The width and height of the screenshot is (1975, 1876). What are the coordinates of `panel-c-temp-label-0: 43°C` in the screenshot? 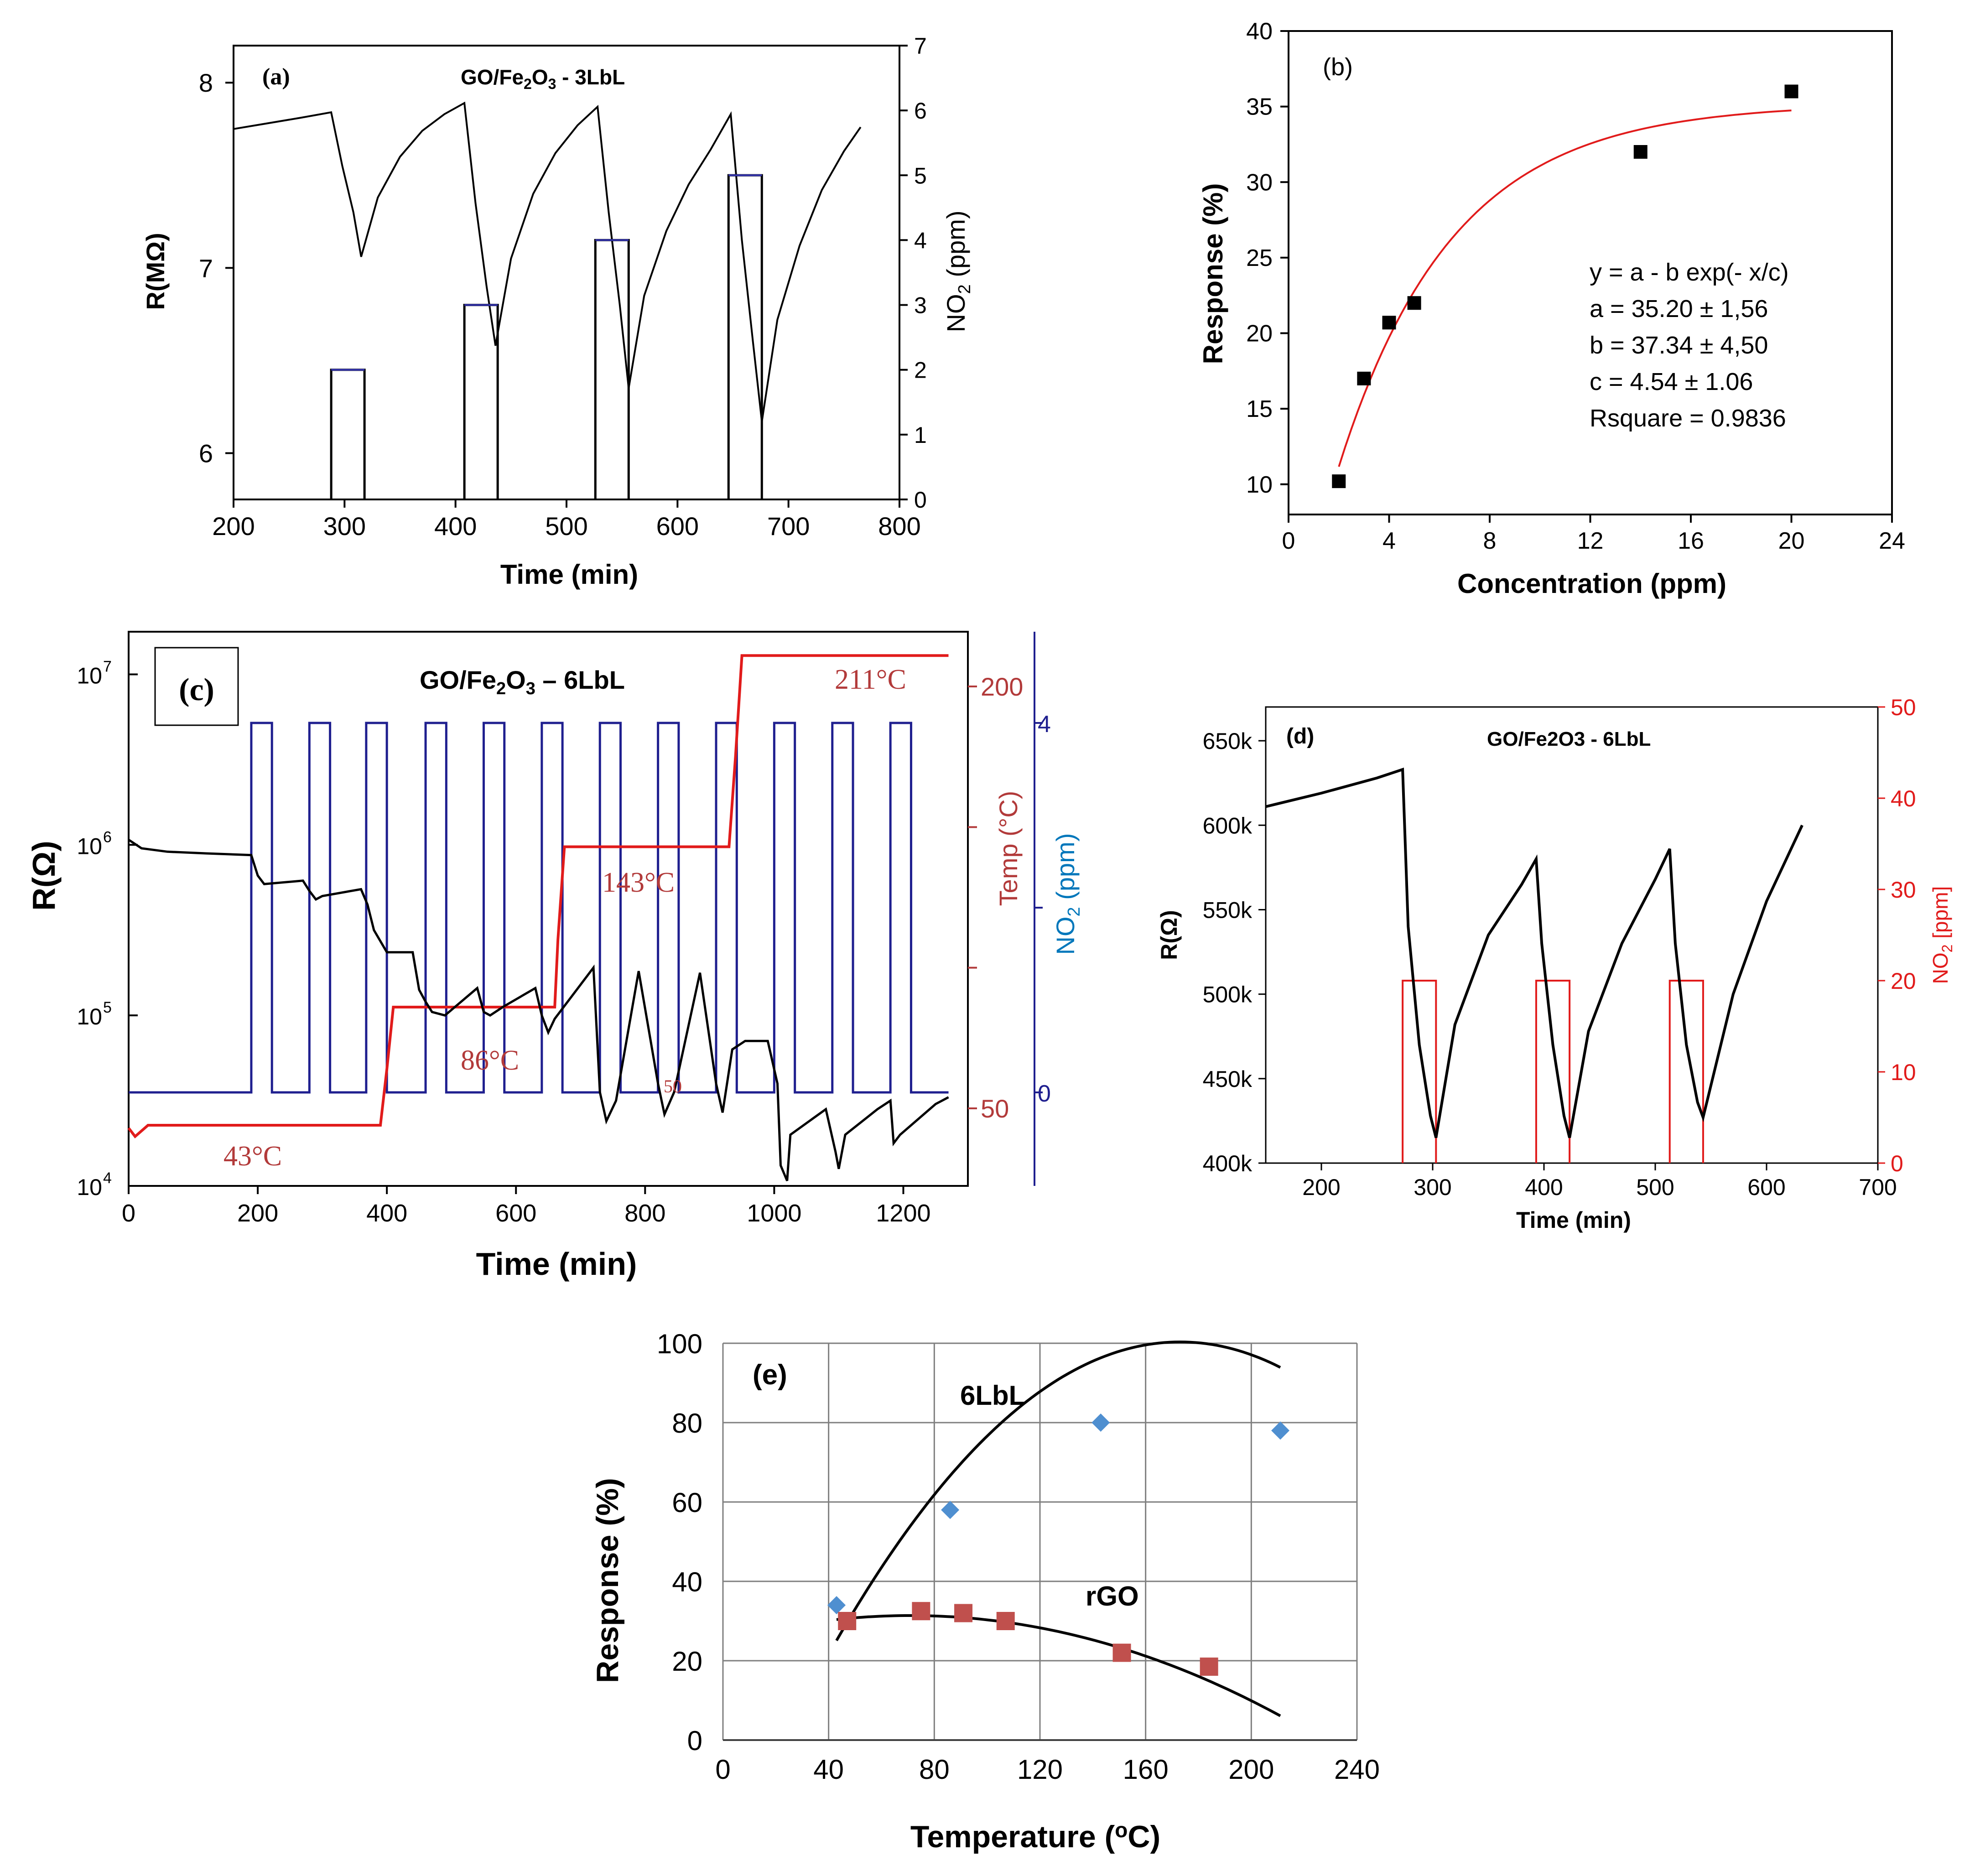 It's located at (253, 1156).